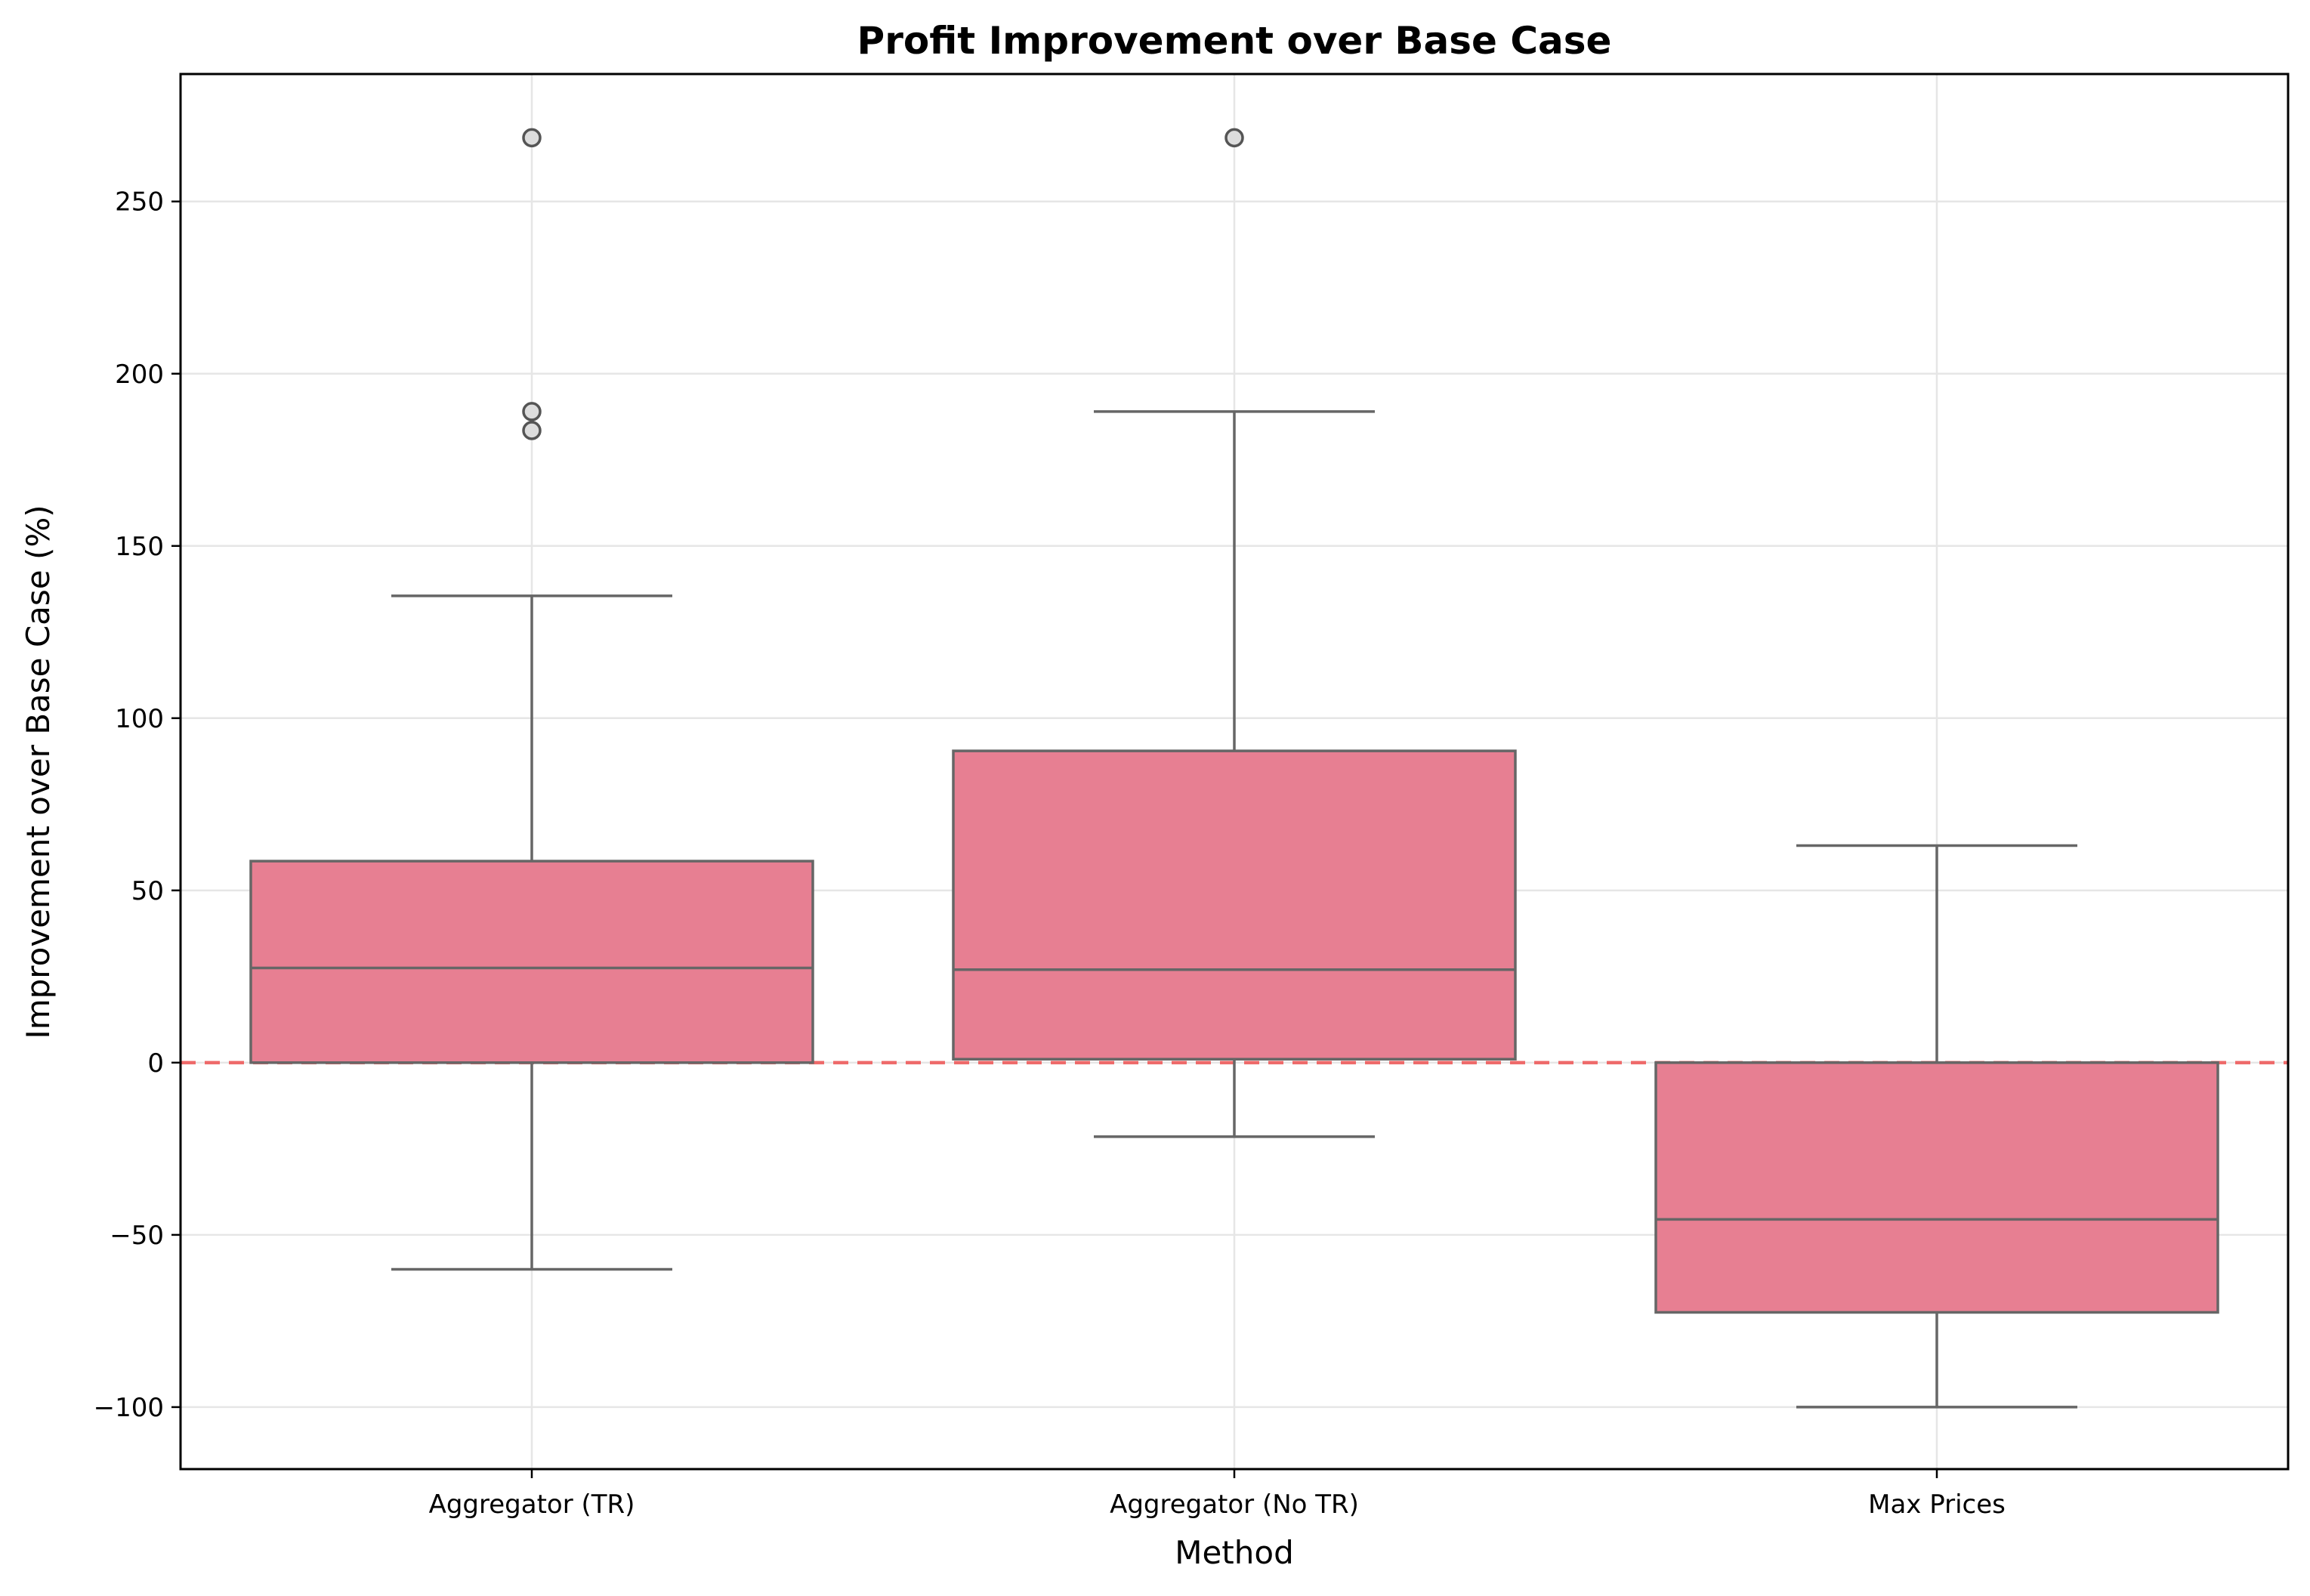  What do you see at coordinates (1234, 1552) in the screenshot?
I see `x-axis-label: Method` at bounding box center [1234, 1552].